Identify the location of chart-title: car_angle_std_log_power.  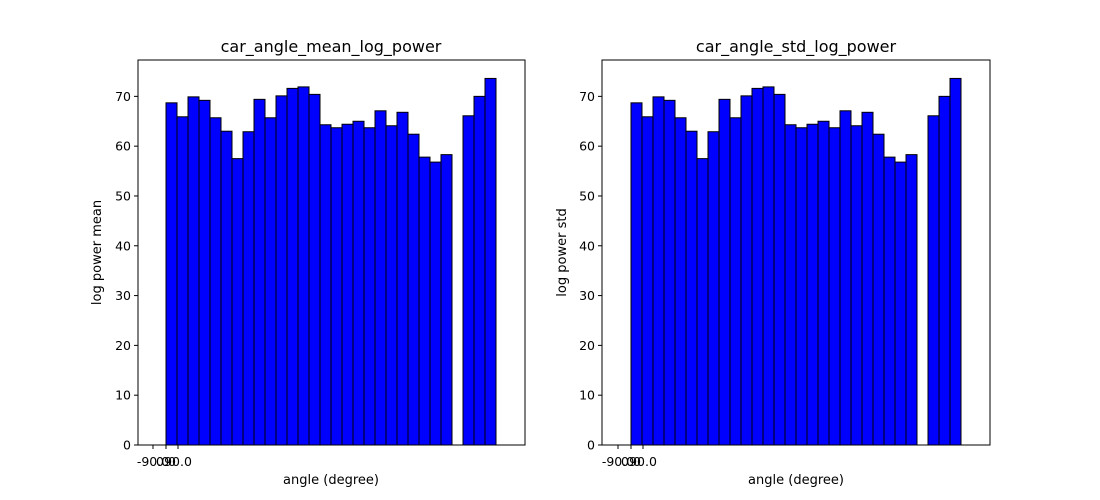
(796, 47).